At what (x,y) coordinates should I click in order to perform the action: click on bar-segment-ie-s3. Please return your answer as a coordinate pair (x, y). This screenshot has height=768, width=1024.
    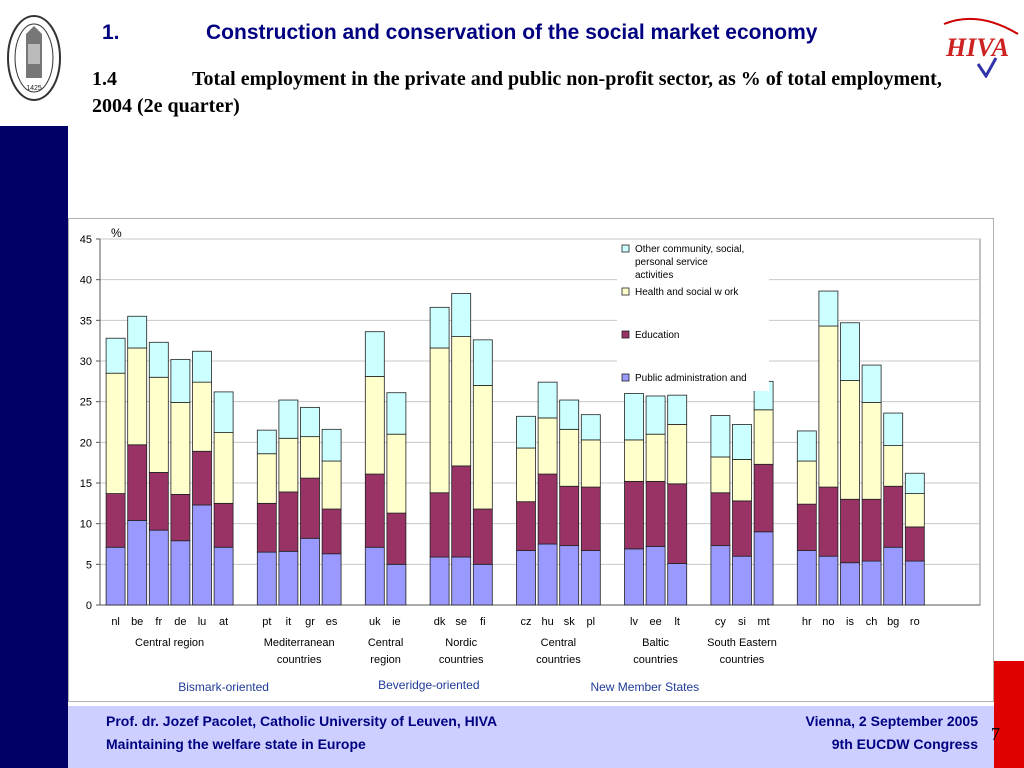
    Looking at the image, I should click on (396, 413).